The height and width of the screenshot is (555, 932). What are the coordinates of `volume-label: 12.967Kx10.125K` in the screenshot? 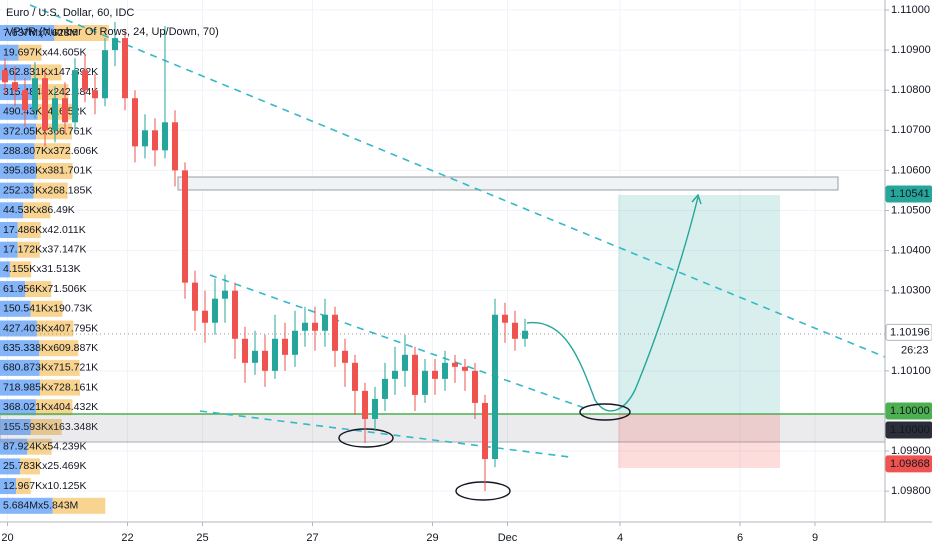 It's located at (45, 486).